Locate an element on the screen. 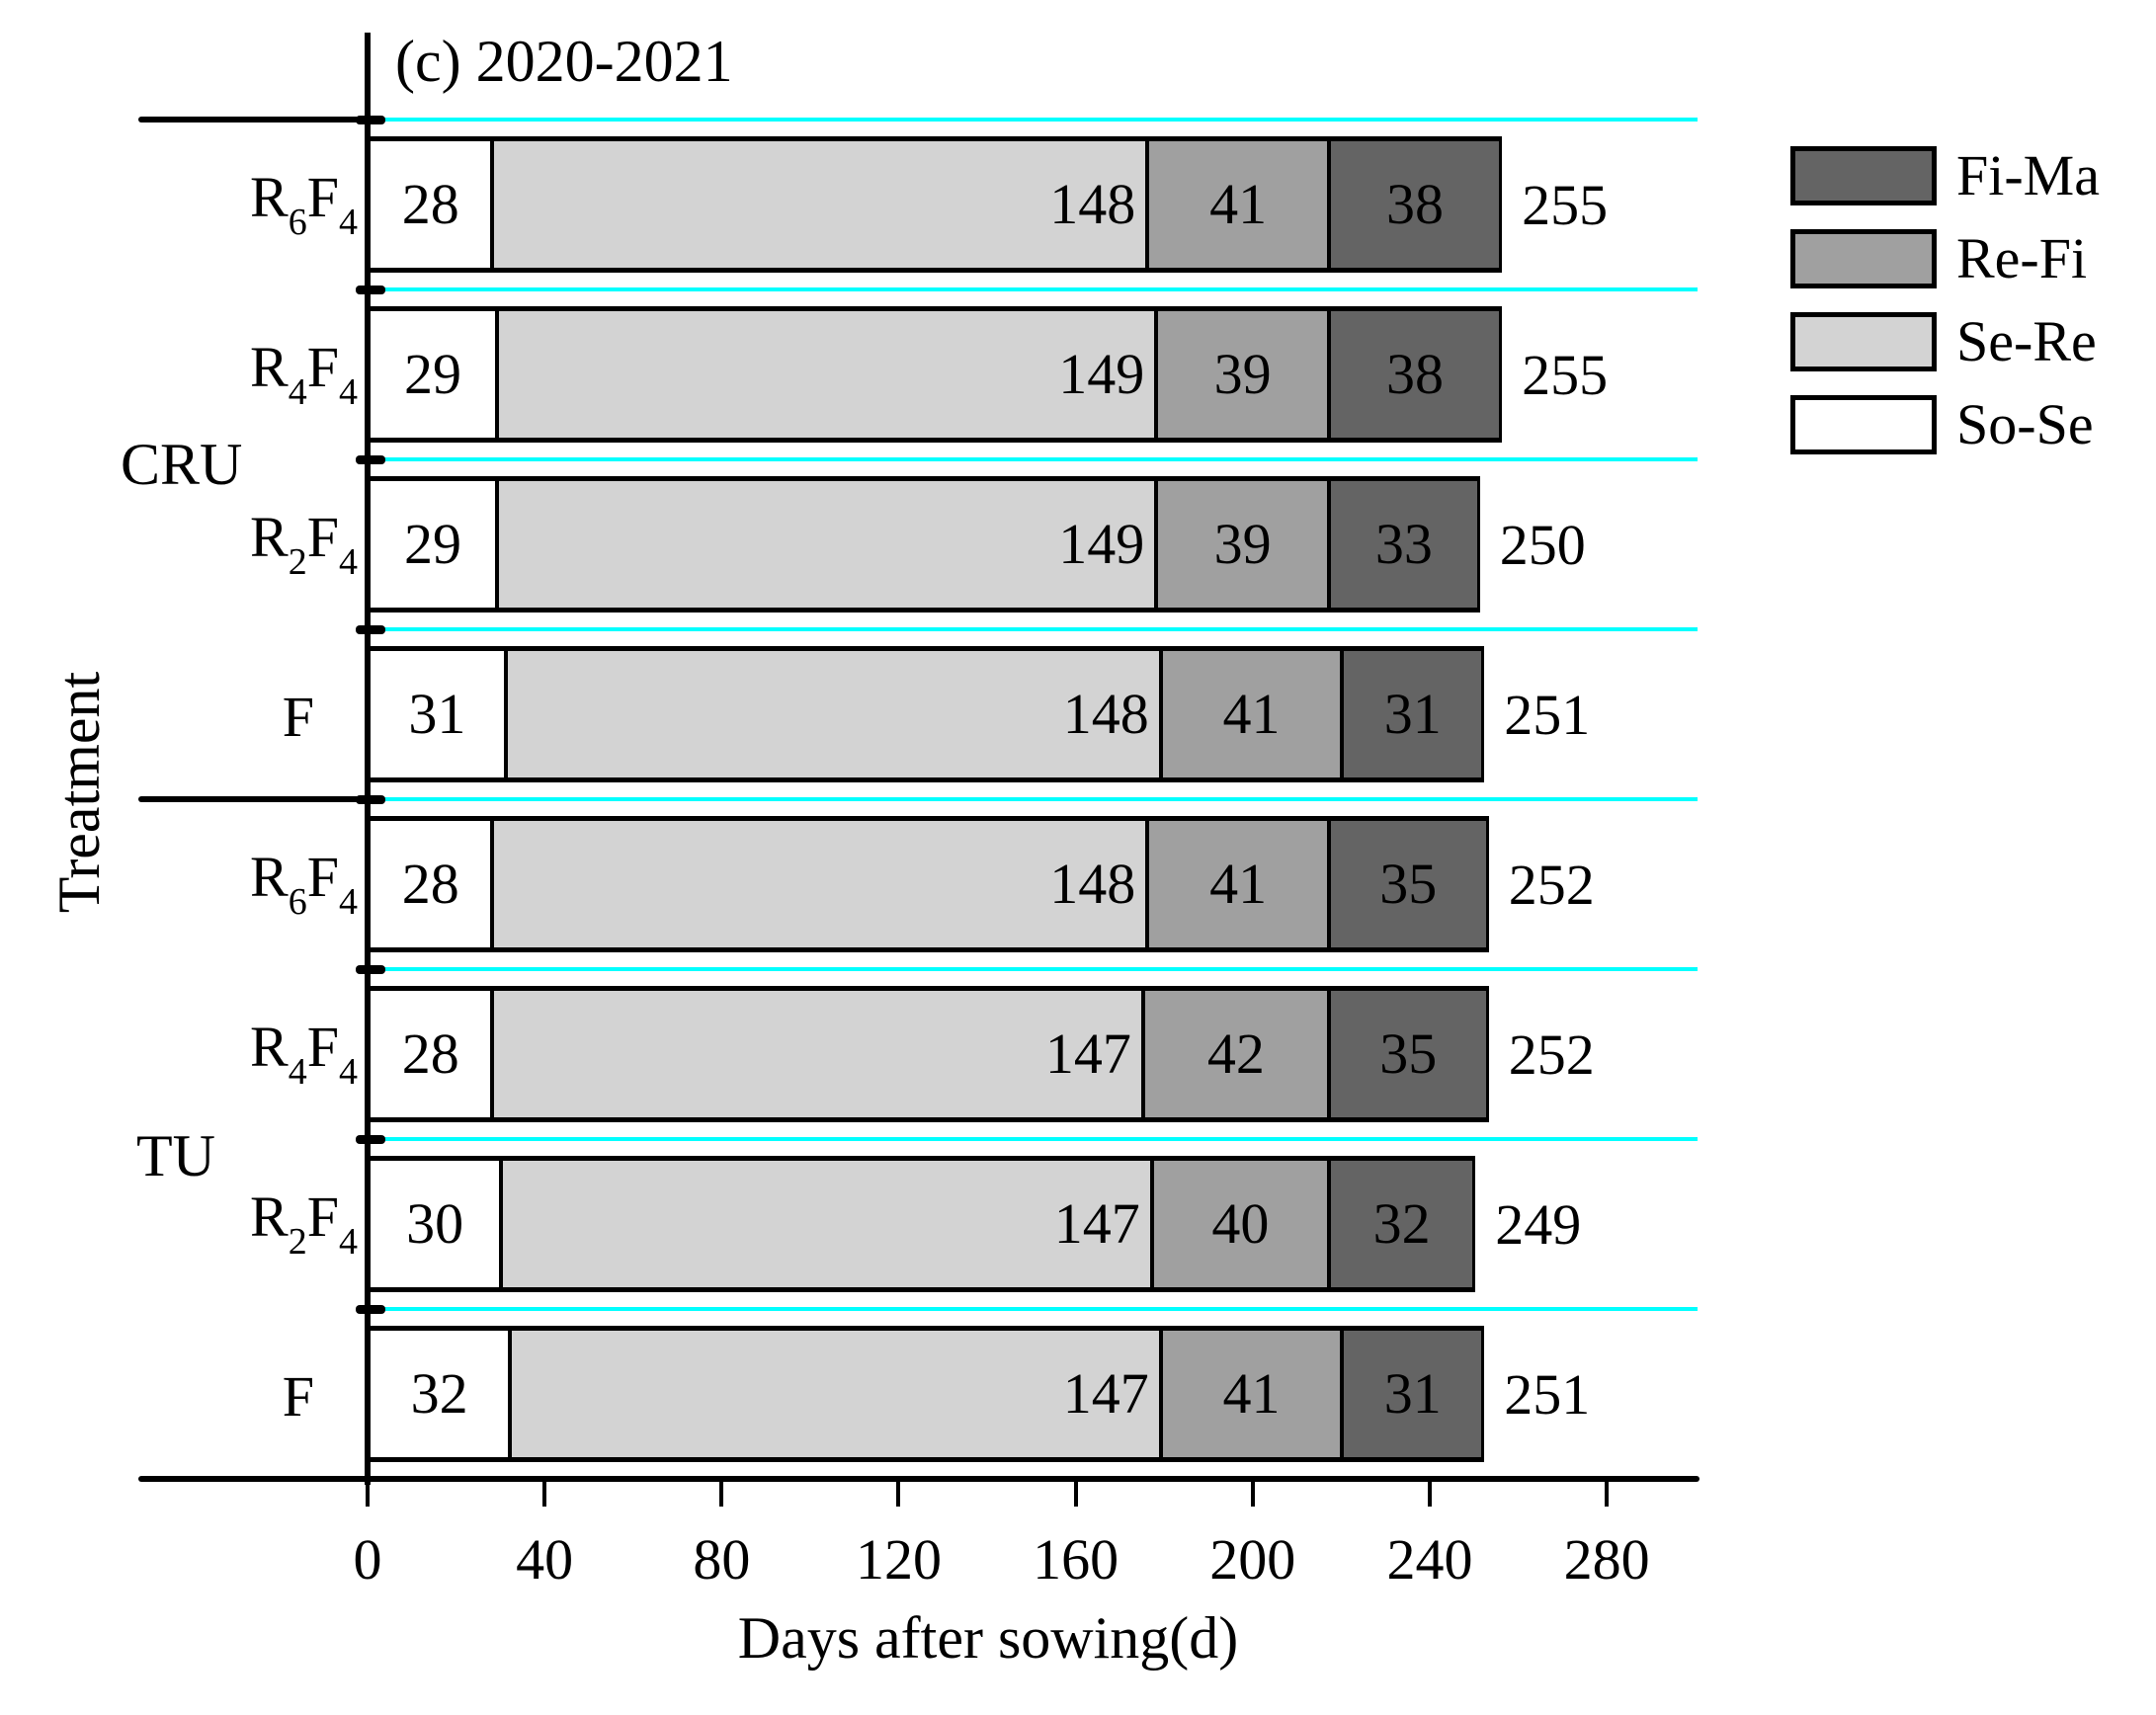 The image size is (2156, 1715). x-tick-label: 160 is located at coordinates (1076, 1559).